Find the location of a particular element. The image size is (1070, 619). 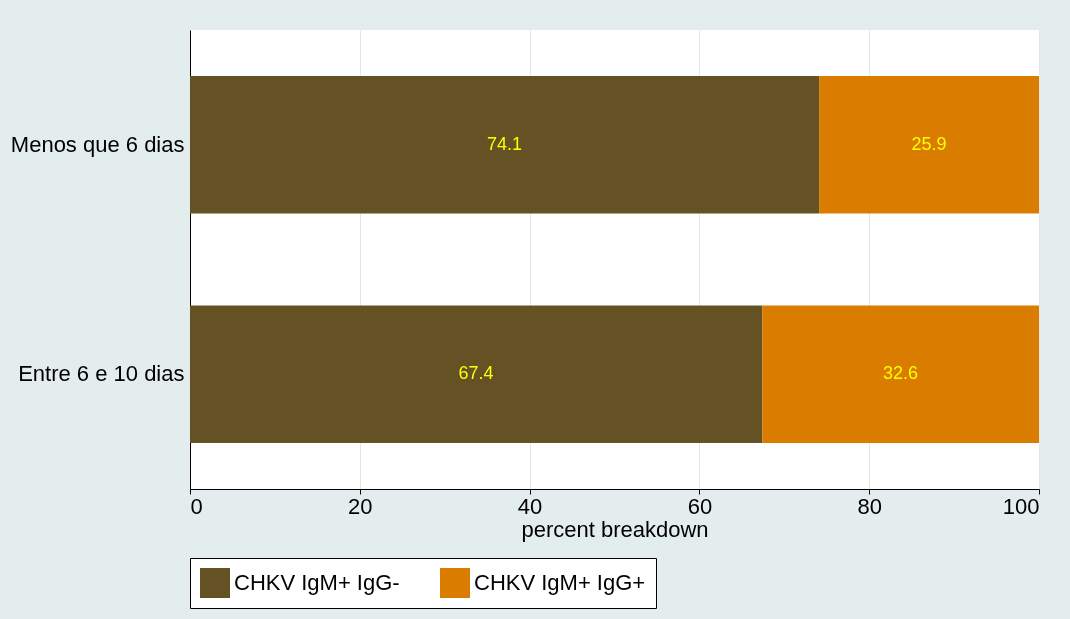

y-tick-label: Entre 6 e 10 dias is located at coordinates (101, 374).